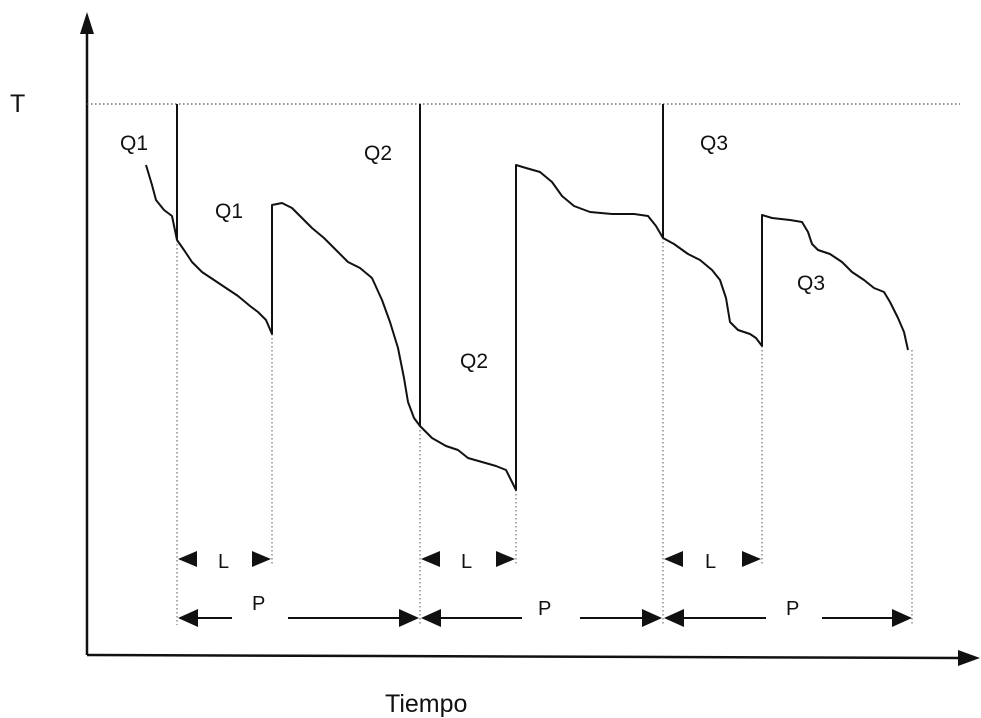  Describe the element at coordinates (17, 104) in the screenshot. I see `y-axis-label: T` at that location.